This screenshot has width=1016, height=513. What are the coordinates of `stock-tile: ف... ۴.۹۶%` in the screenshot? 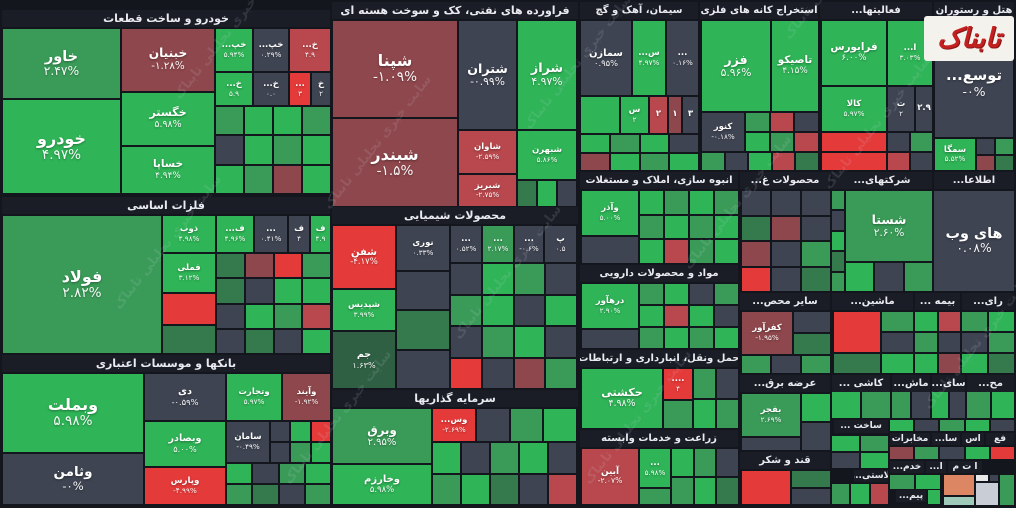 It's located at (235, 234).